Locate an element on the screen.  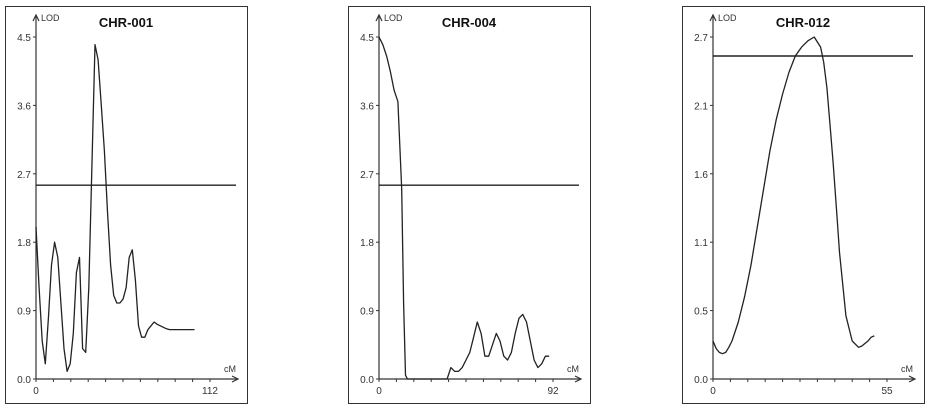
x-tick-label: 55 is located at coordinates (887, 391).